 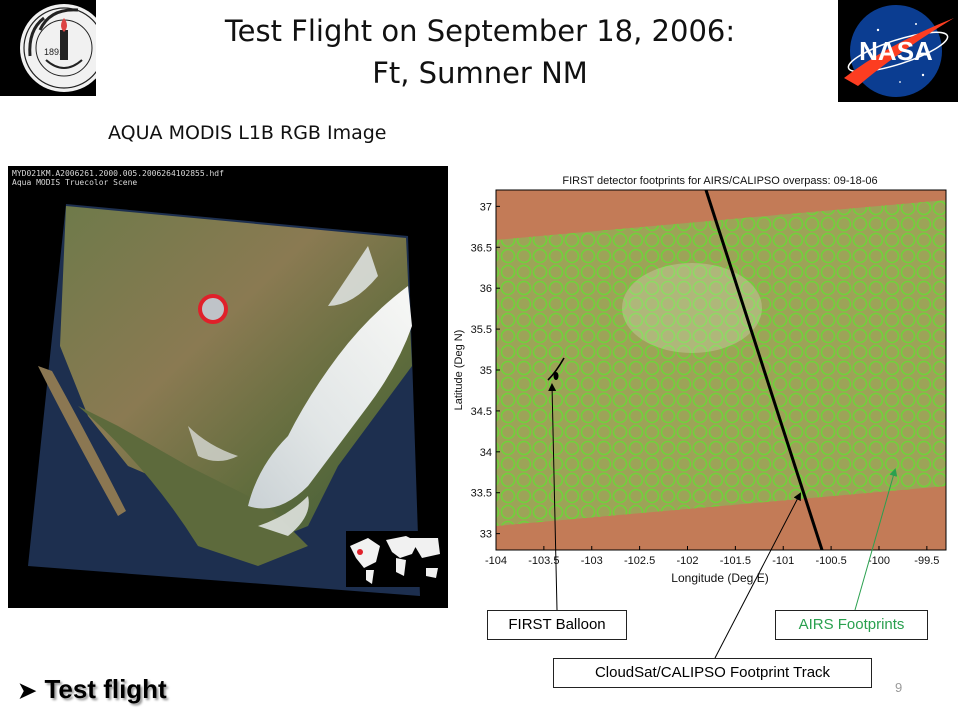 What do you see at coordinates (556, 369) in the screenshot?
I see `balloon-trajectory` at bounding box center [556, 369].